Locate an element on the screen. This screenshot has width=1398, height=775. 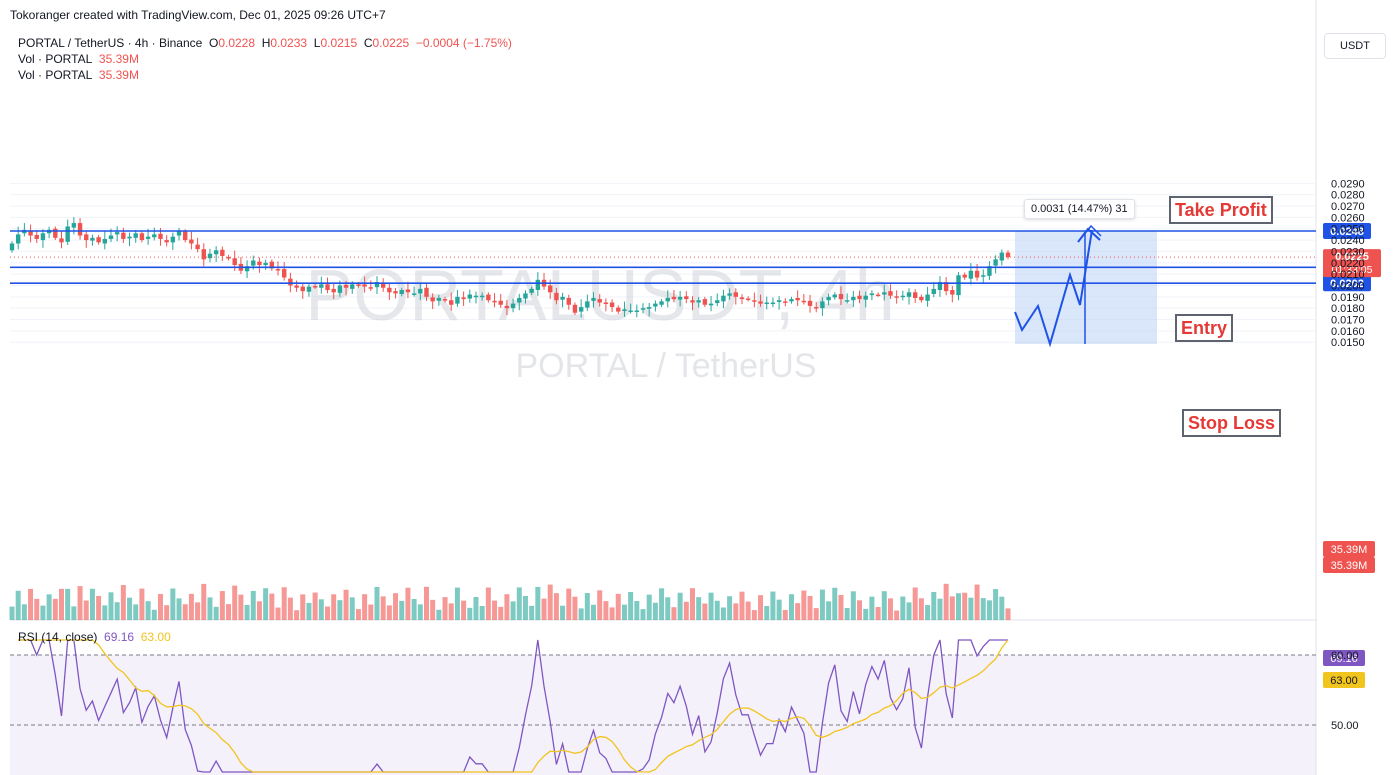
price-tick-label: 0.0270 is located at coordinates (1348, 207).